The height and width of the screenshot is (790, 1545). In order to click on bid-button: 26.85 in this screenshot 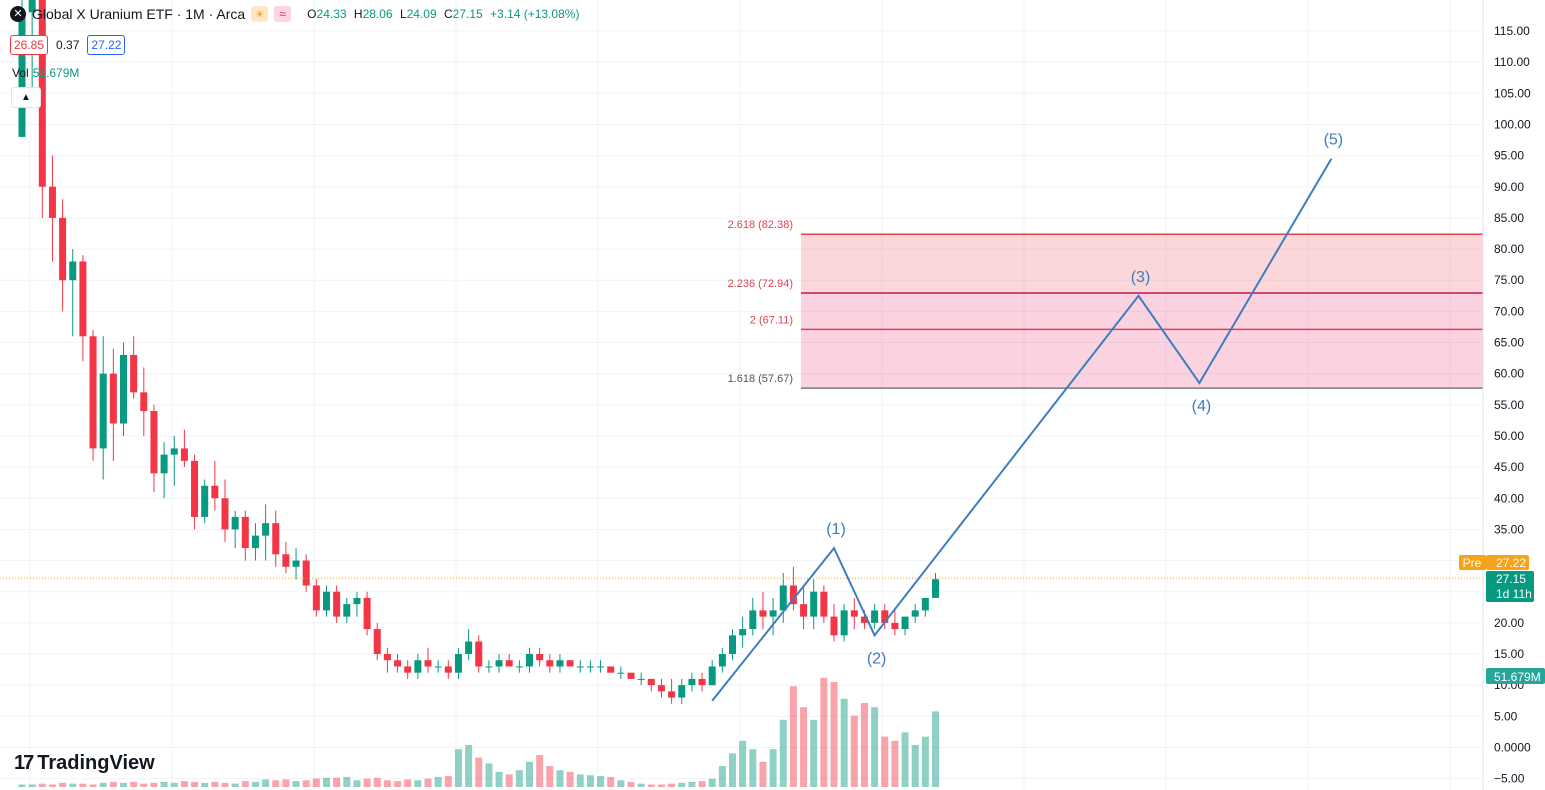, I will do `click(29, 45)`.